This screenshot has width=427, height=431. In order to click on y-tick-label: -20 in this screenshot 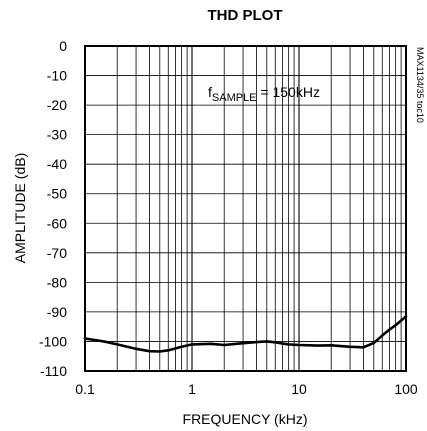, I will do `click(57, 105)`.